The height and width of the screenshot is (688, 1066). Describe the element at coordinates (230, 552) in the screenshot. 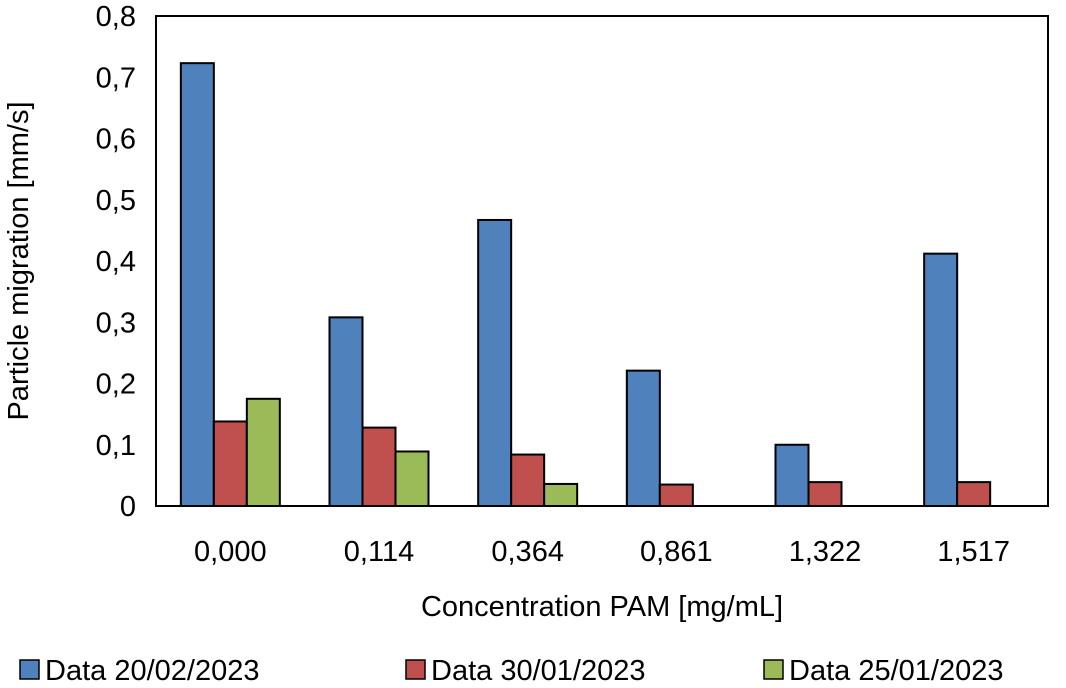

I see `x-tick-label: 0,000` at that location.